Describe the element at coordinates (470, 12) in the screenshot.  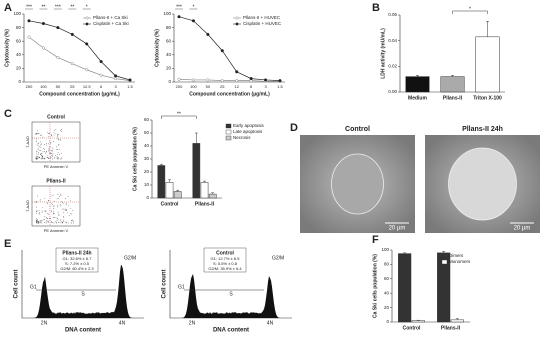
I see `sig-bracket` at that location.